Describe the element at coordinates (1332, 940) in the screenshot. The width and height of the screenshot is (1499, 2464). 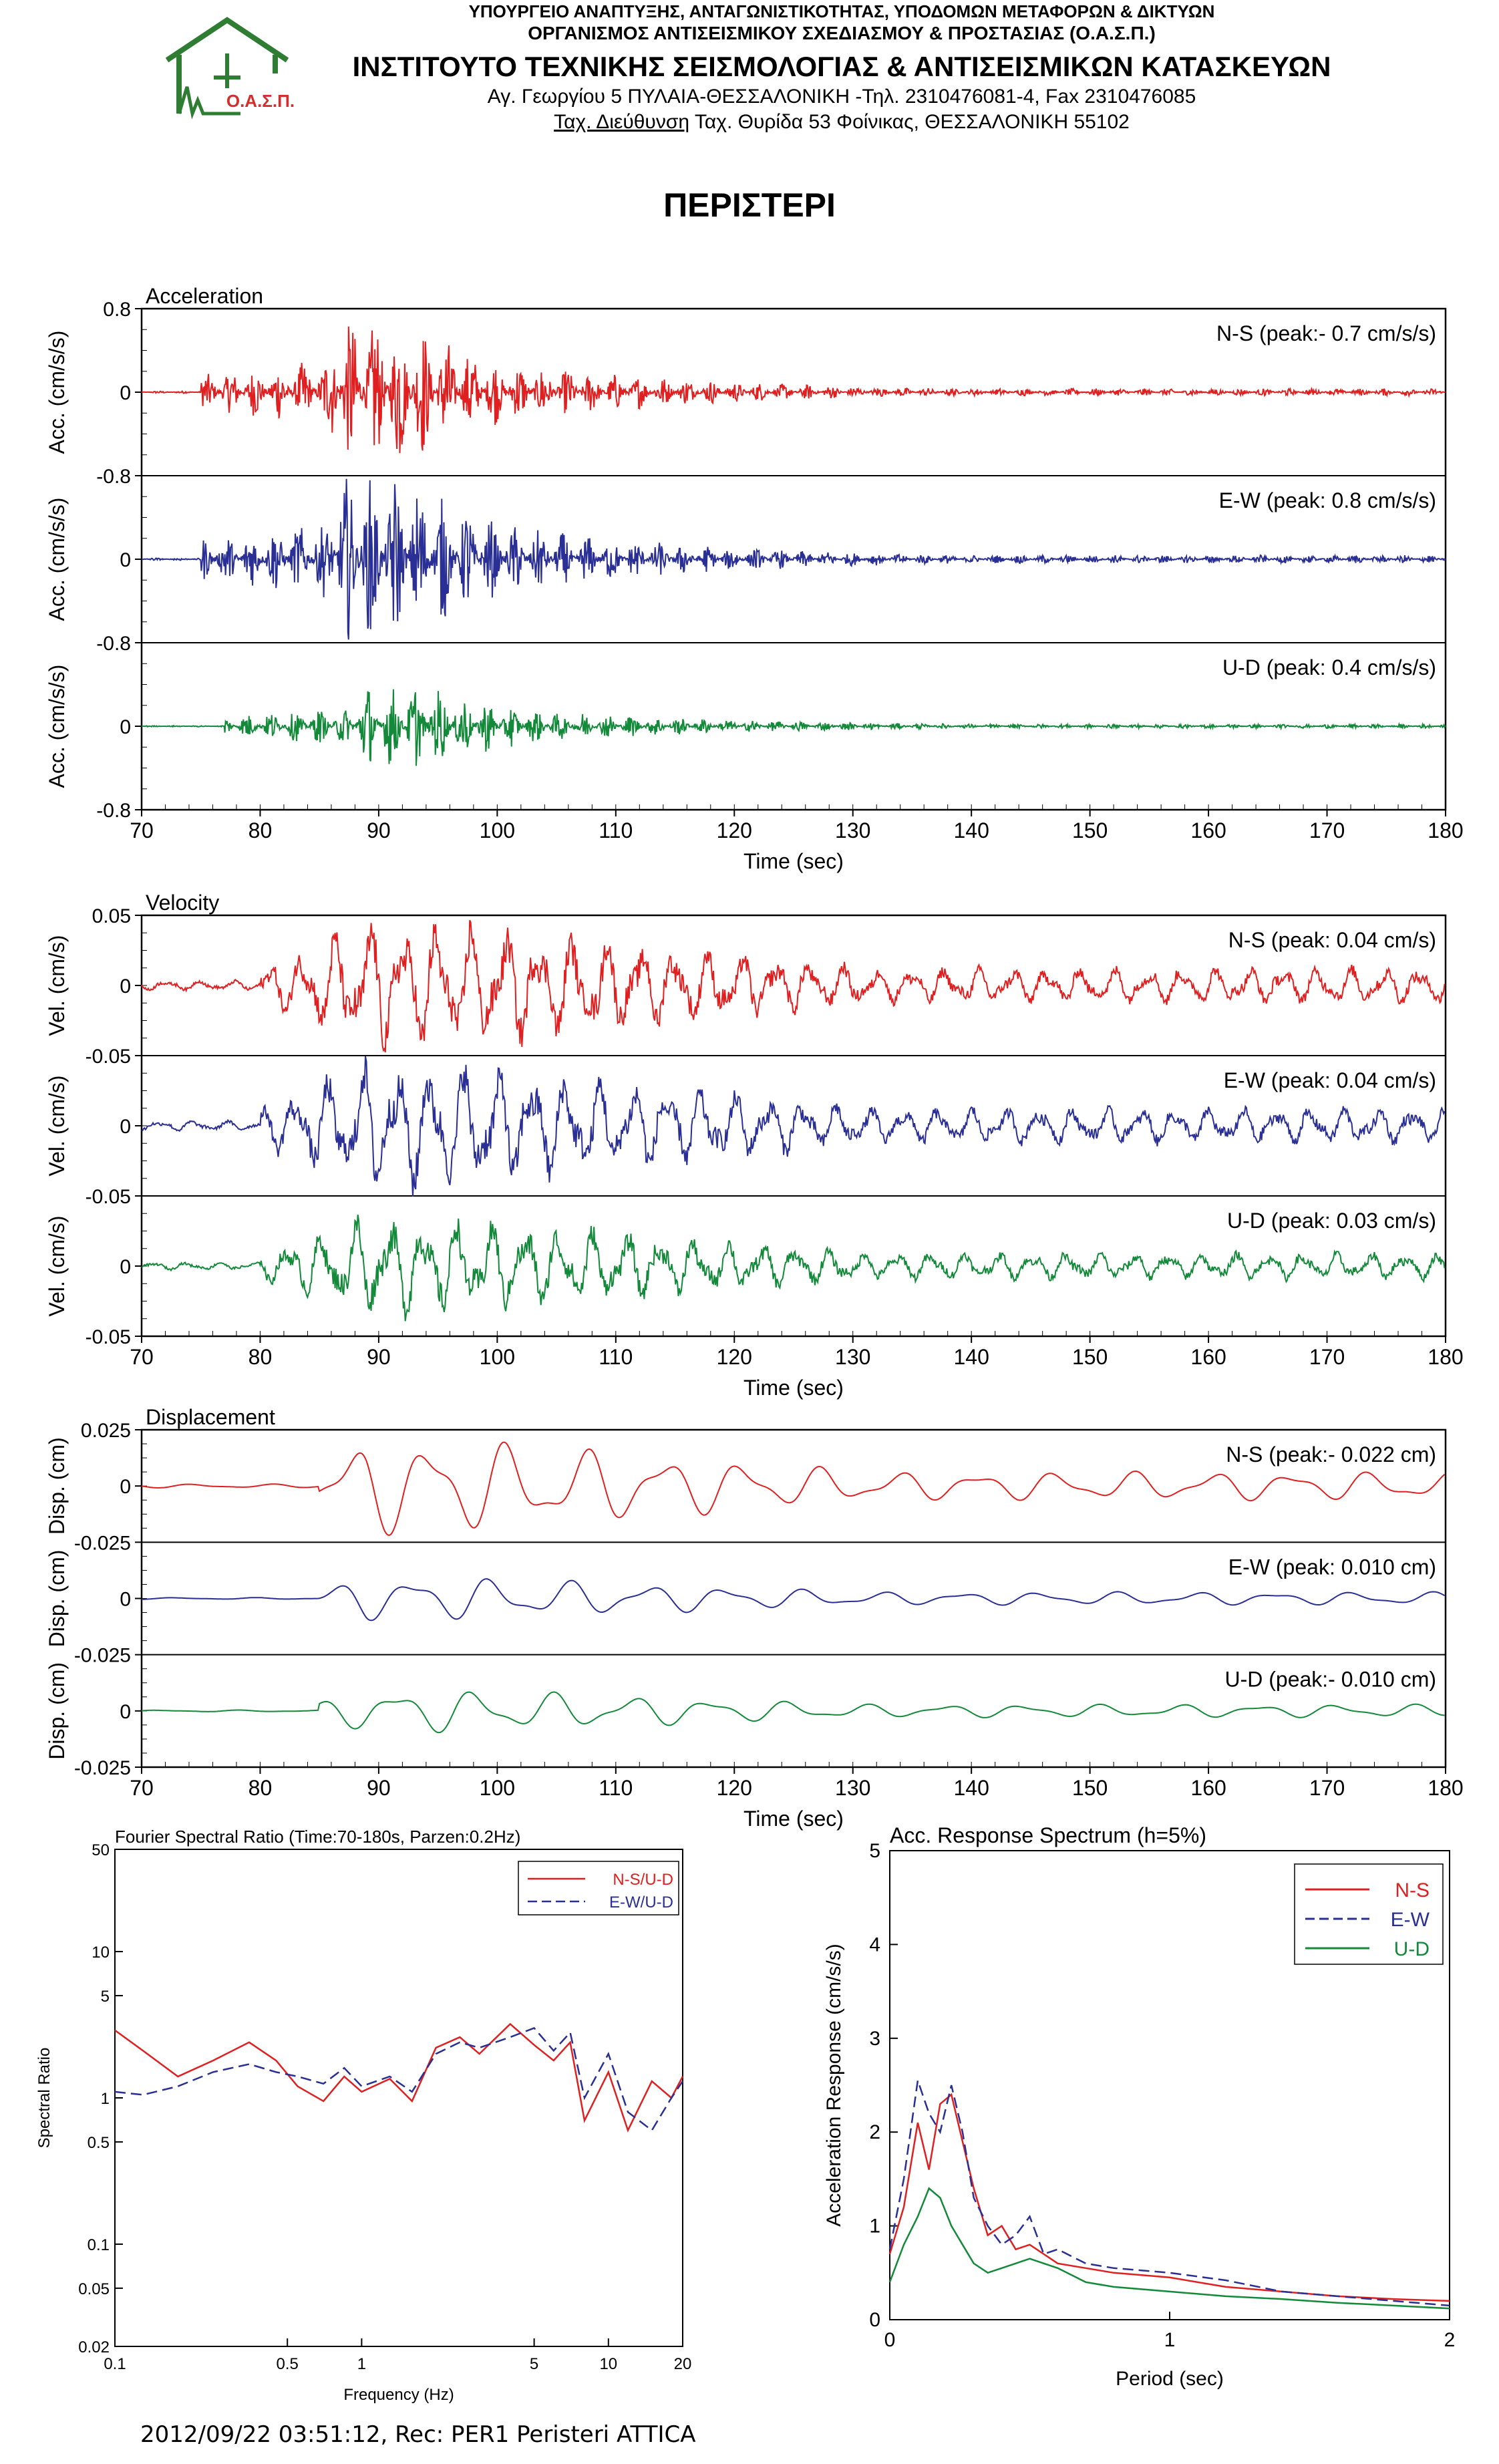
I see `channel-legend-n-s: N-S (peak: 0.04 cm/s)` at that location.